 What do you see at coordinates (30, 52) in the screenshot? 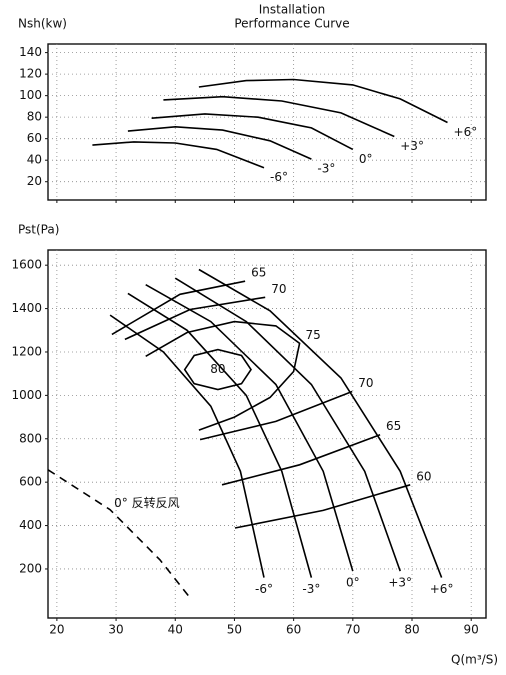
I see `y-tick-label: 140` at bounding box center [30, 52].